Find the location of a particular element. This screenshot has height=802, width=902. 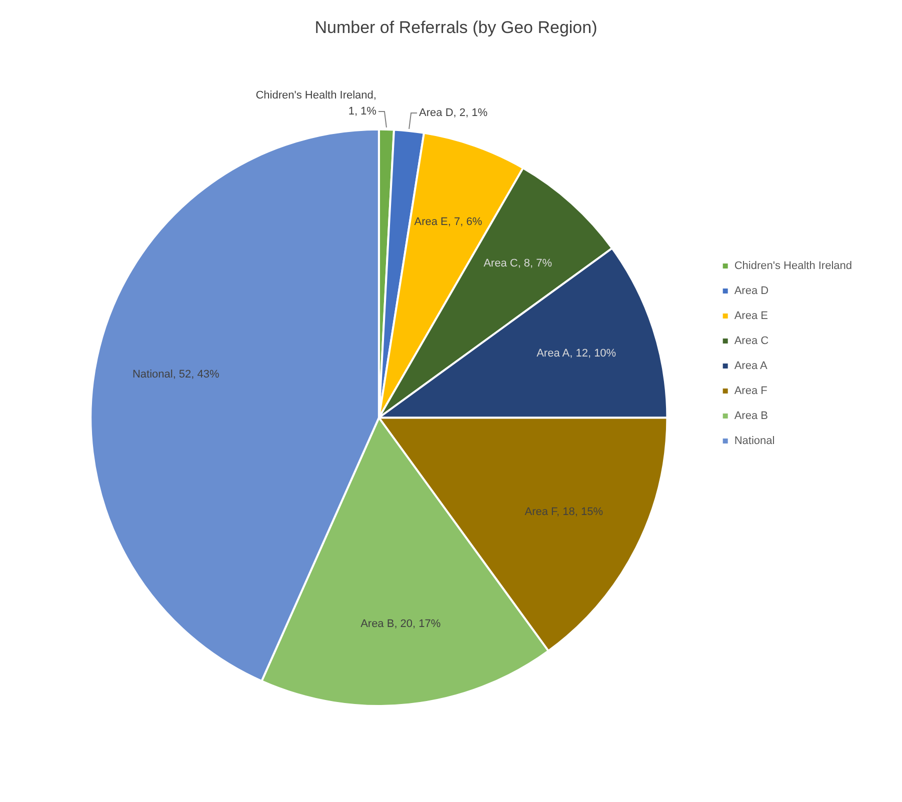

data-label: Area E, 7, 6% is located at coordinates (448, 222).